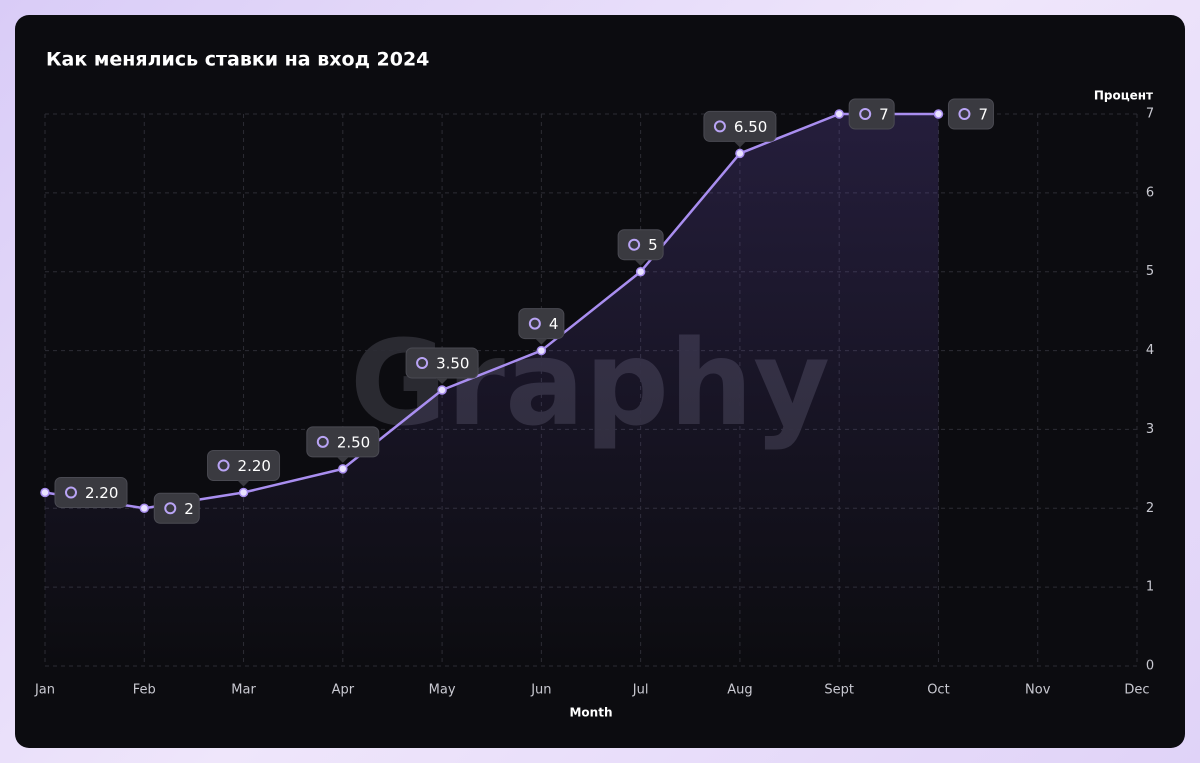 This screenshot has height=763, width=1200. What do you see at coordinates (243, 690) in the screenshot?
I see `x-tick-label: Mar` at bounding box center [243, 690].